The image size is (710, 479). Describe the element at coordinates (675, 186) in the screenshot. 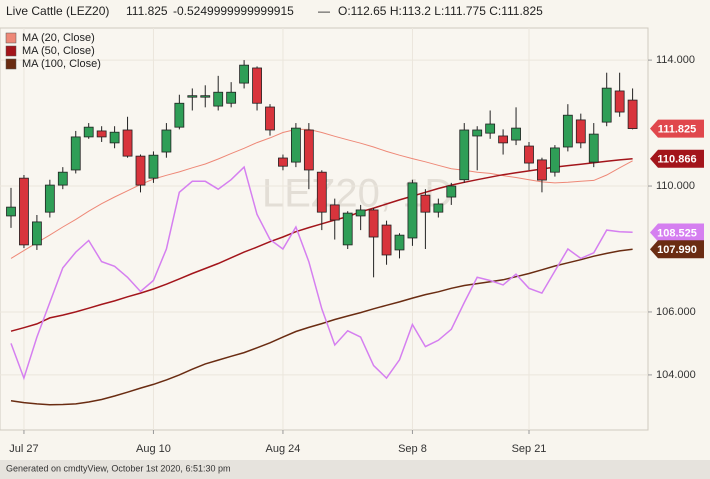

I see `y-tick-label: 110.000` at that location.